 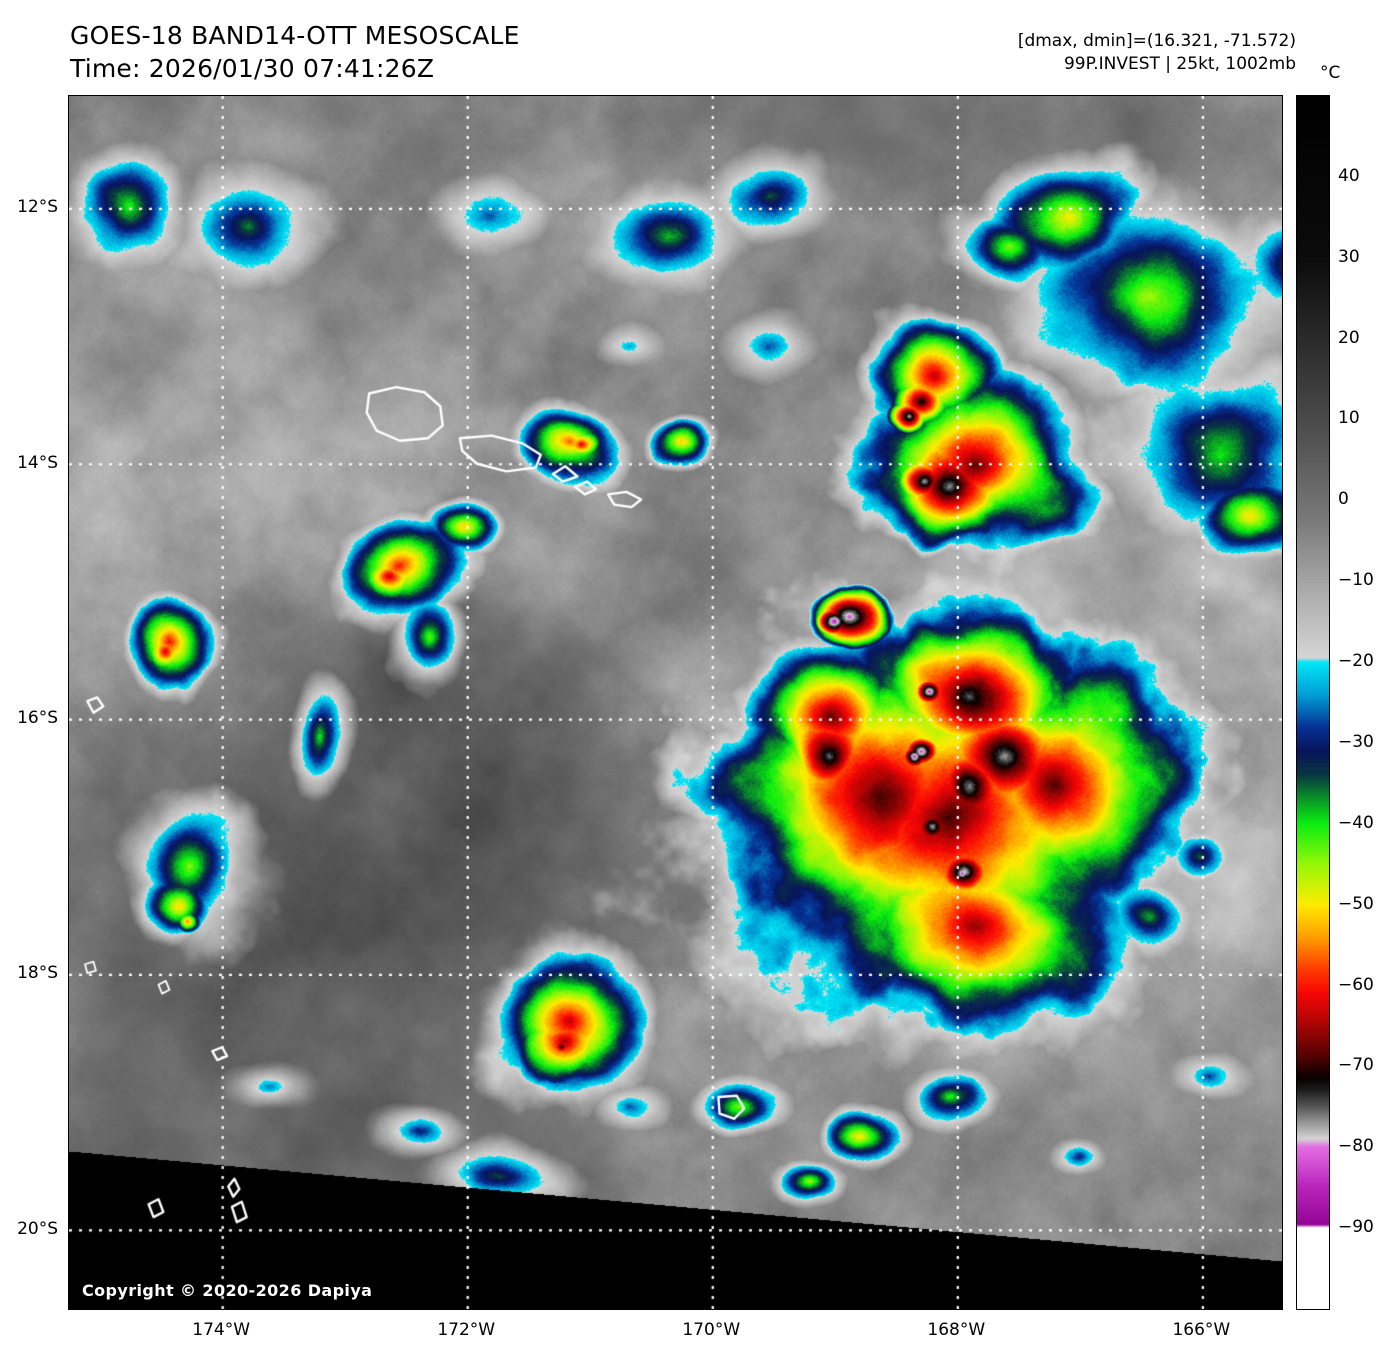 I want to click on colorbar-tick-9: −50, so click(x=1356, y=903).